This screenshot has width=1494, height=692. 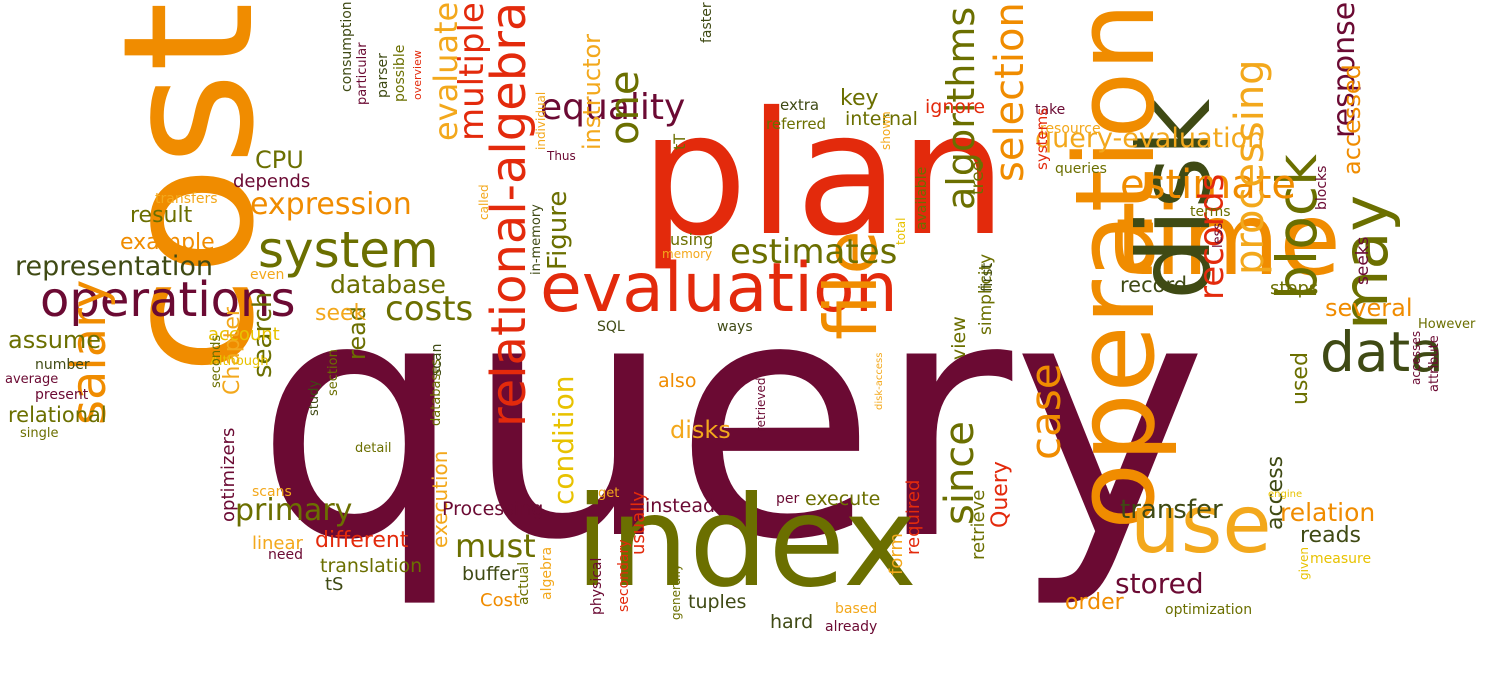 What do you see at coordinates (536, 239) in the screenshot?
I see `word-in-memory: in-memory` at bounding box center [536, 239].